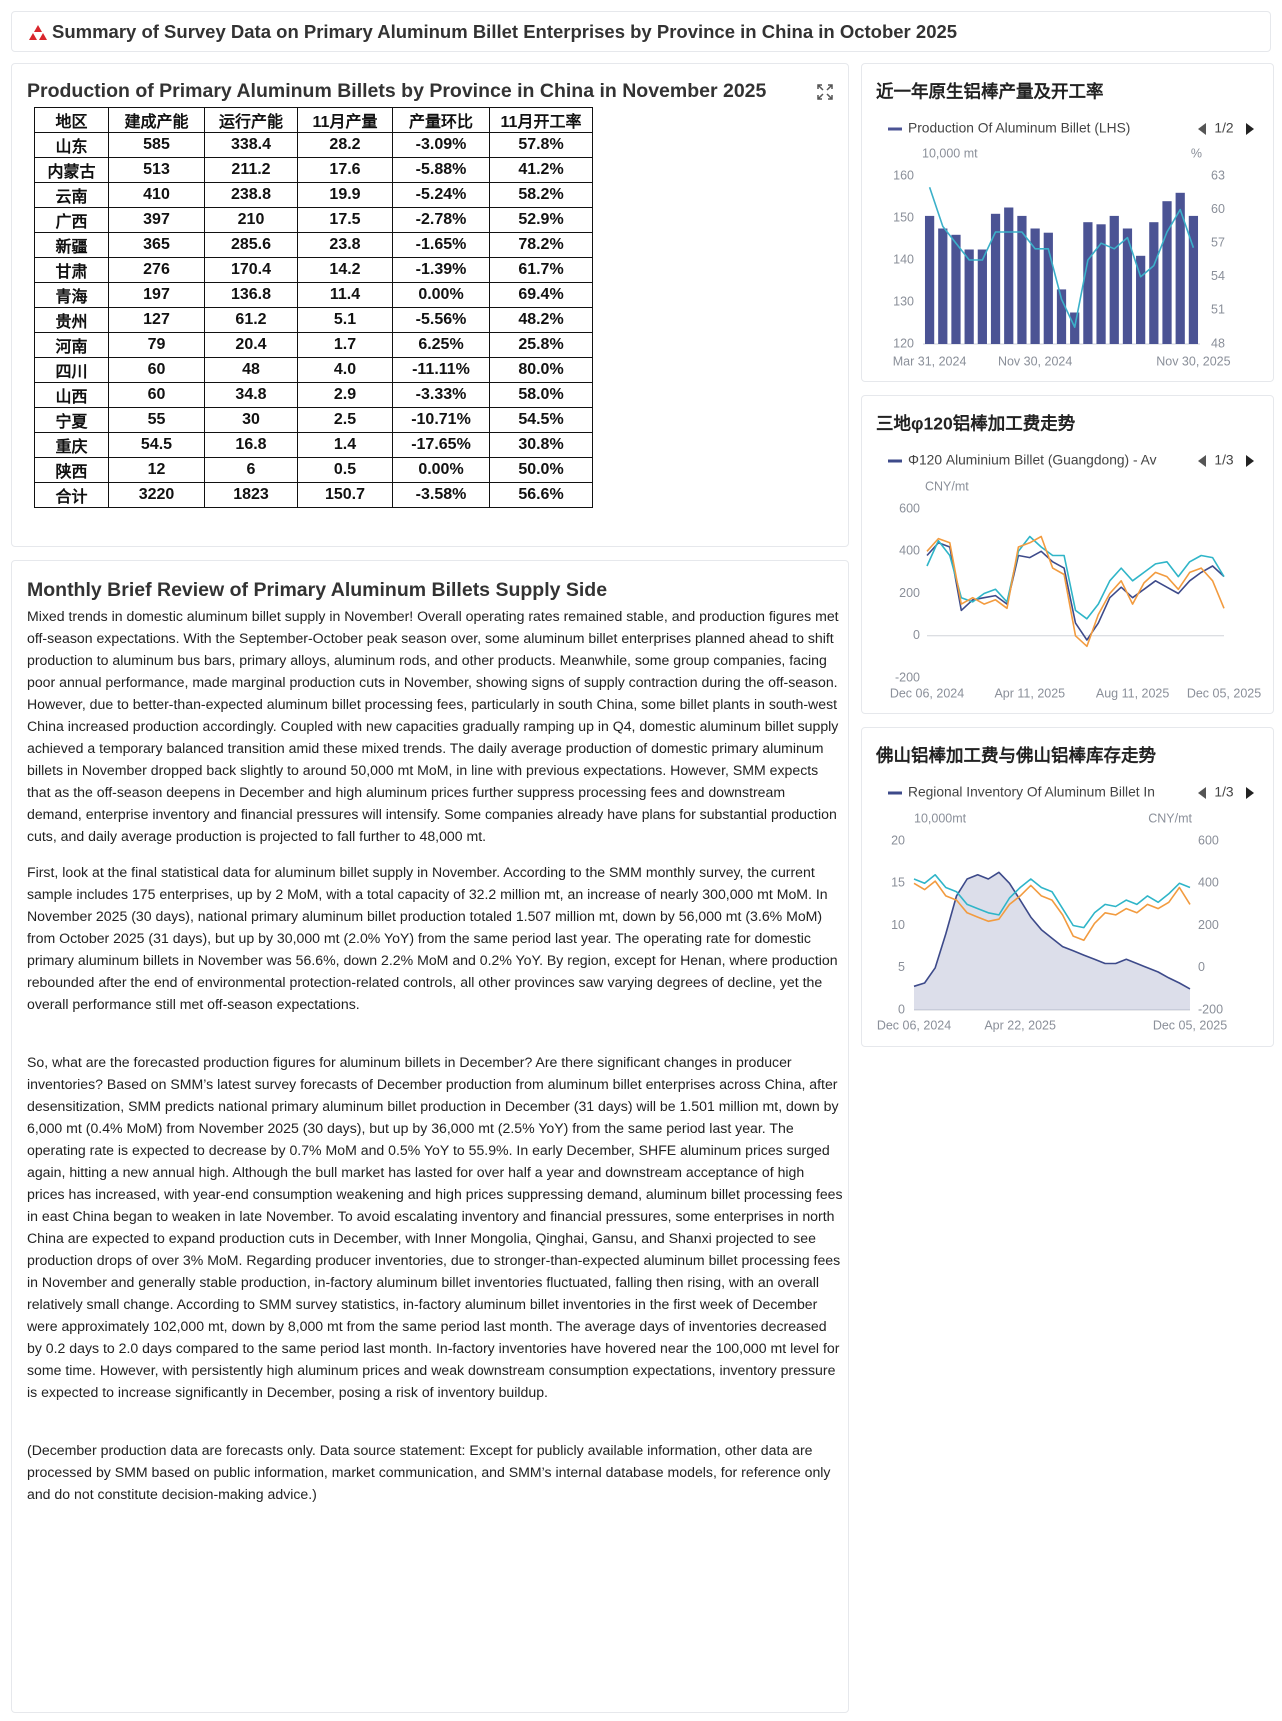  Describe the element at coordinates (1218, 310) in the screenshot. I see `y2-tick-label: 51` at that location.